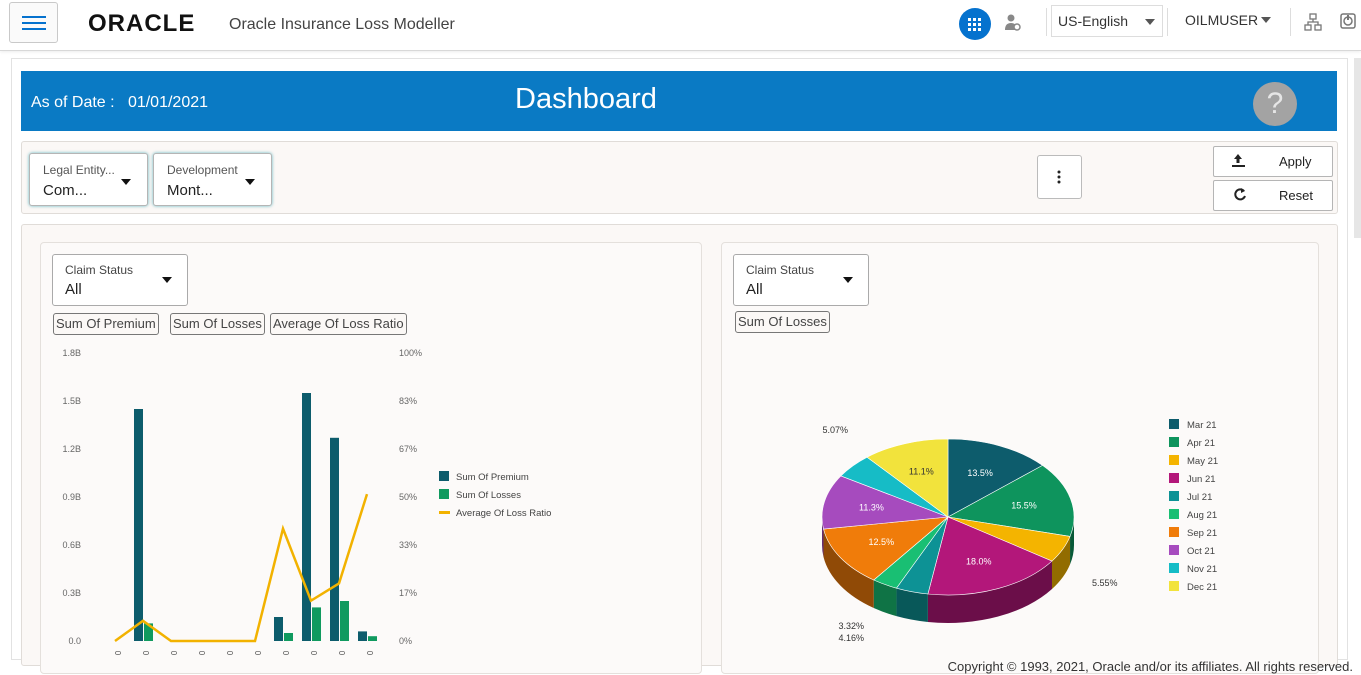 The image size is (1361, 675). I want to click on pie-data-label: 4.16%, so click(851, 638).